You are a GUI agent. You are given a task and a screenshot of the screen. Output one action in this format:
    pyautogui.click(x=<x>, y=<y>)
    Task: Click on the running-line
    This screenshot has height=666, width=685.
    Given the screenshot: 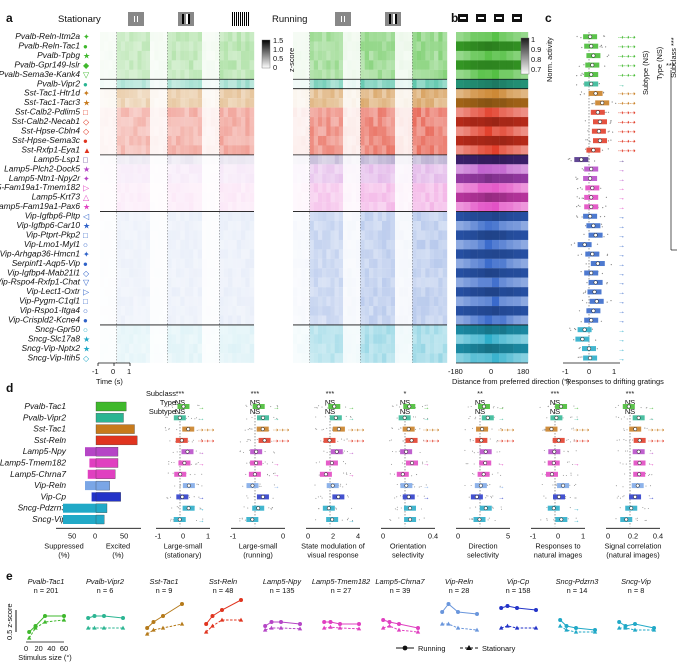 What is the action you would take?
    pyautogui.click(x=164, y=616)
    